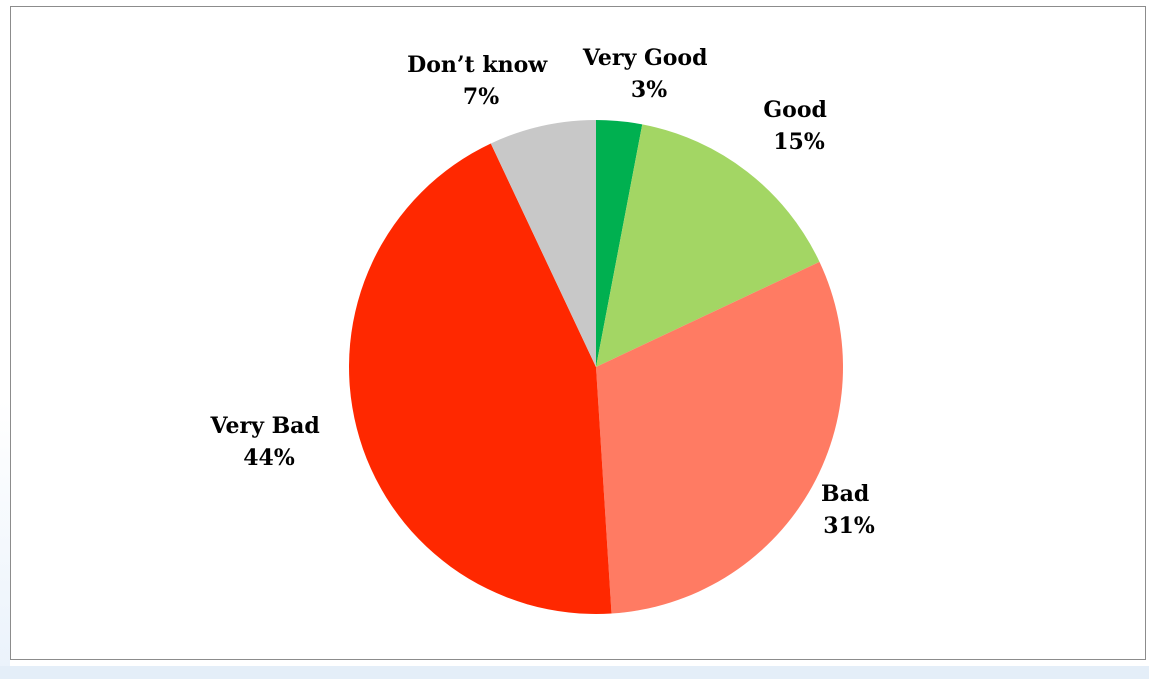 This screenshot has height=679, width=1149. Describe the element at coordinates (849, 510) in the screenshot. I see `label-bad: Bad 31%` at that location.